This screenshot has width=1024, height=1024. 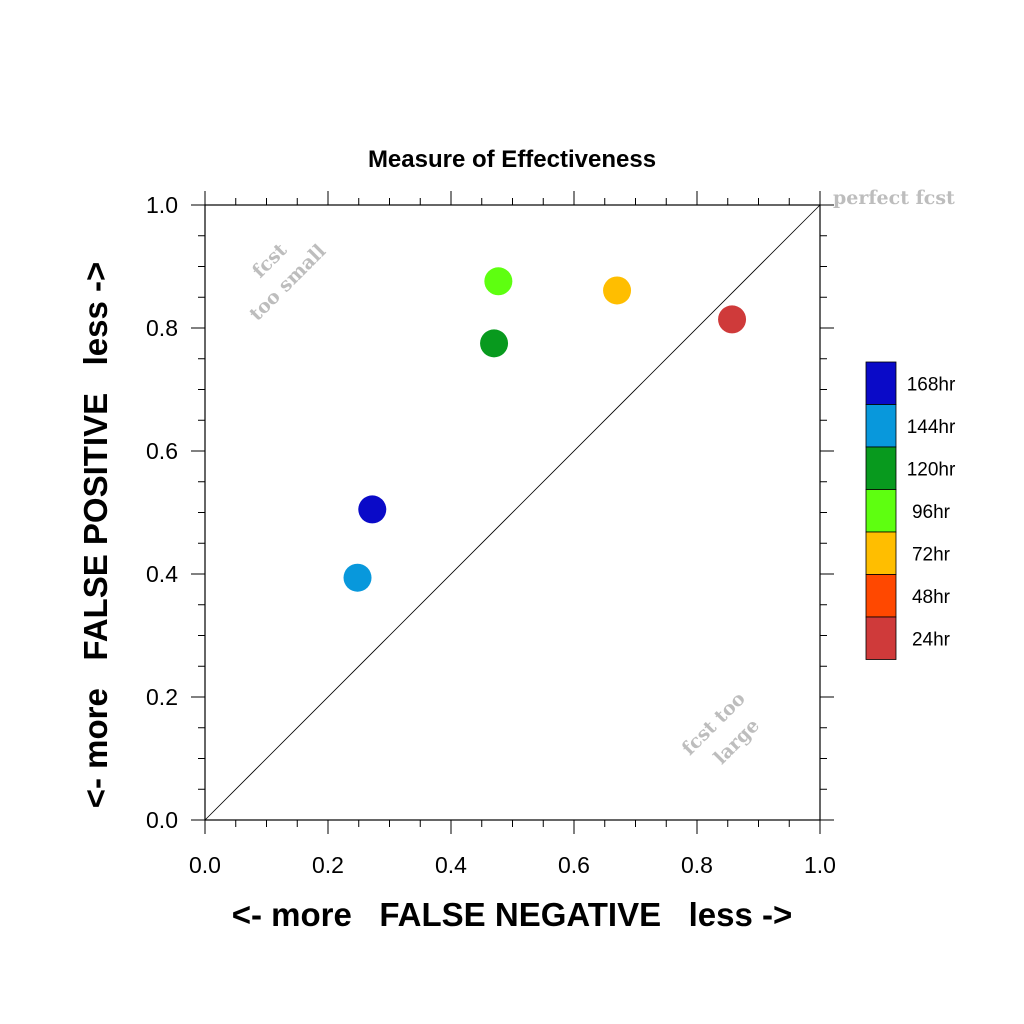 I want to click on y-tick-label: 1.0, so click(x=162, y=205).